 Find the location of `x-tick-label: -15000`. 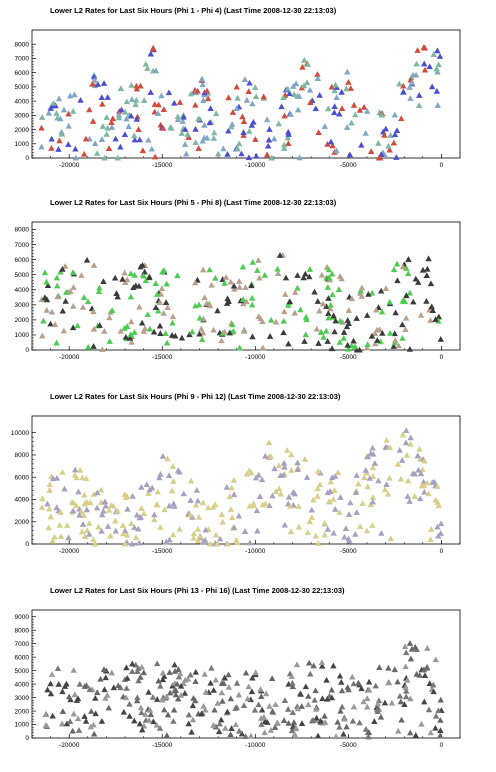

x-tick-label: -15000 is located at coordinates (162, 745).